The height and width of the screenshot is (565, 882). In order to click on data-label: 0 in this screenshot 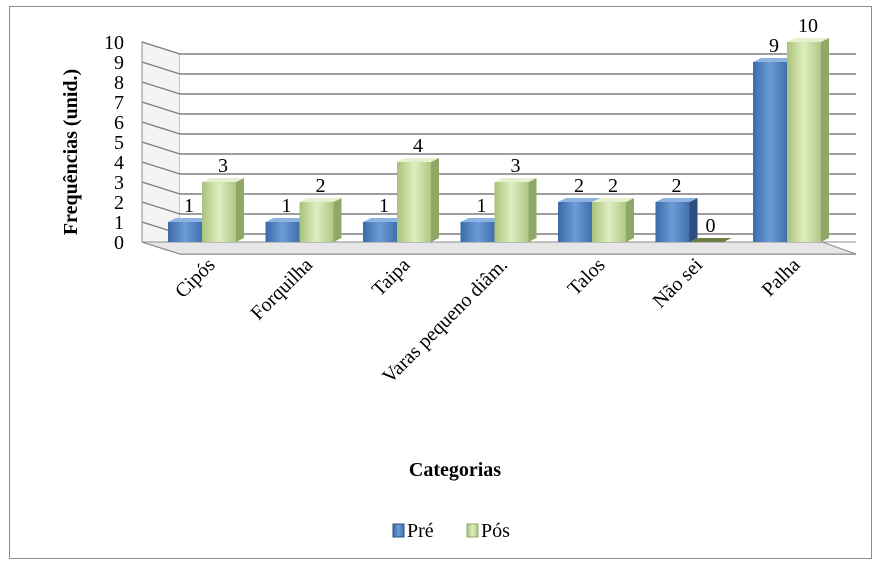, I will do `click(711, 226)`.